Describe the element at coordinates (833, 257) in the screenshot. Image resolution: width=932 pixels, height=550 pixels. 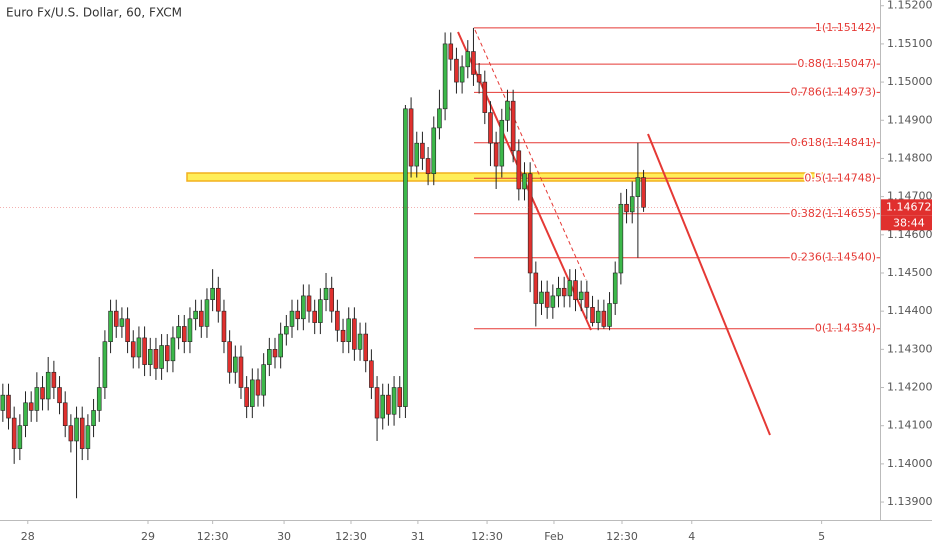
I see `fib-label: 0.236(1.14540)` at that location.